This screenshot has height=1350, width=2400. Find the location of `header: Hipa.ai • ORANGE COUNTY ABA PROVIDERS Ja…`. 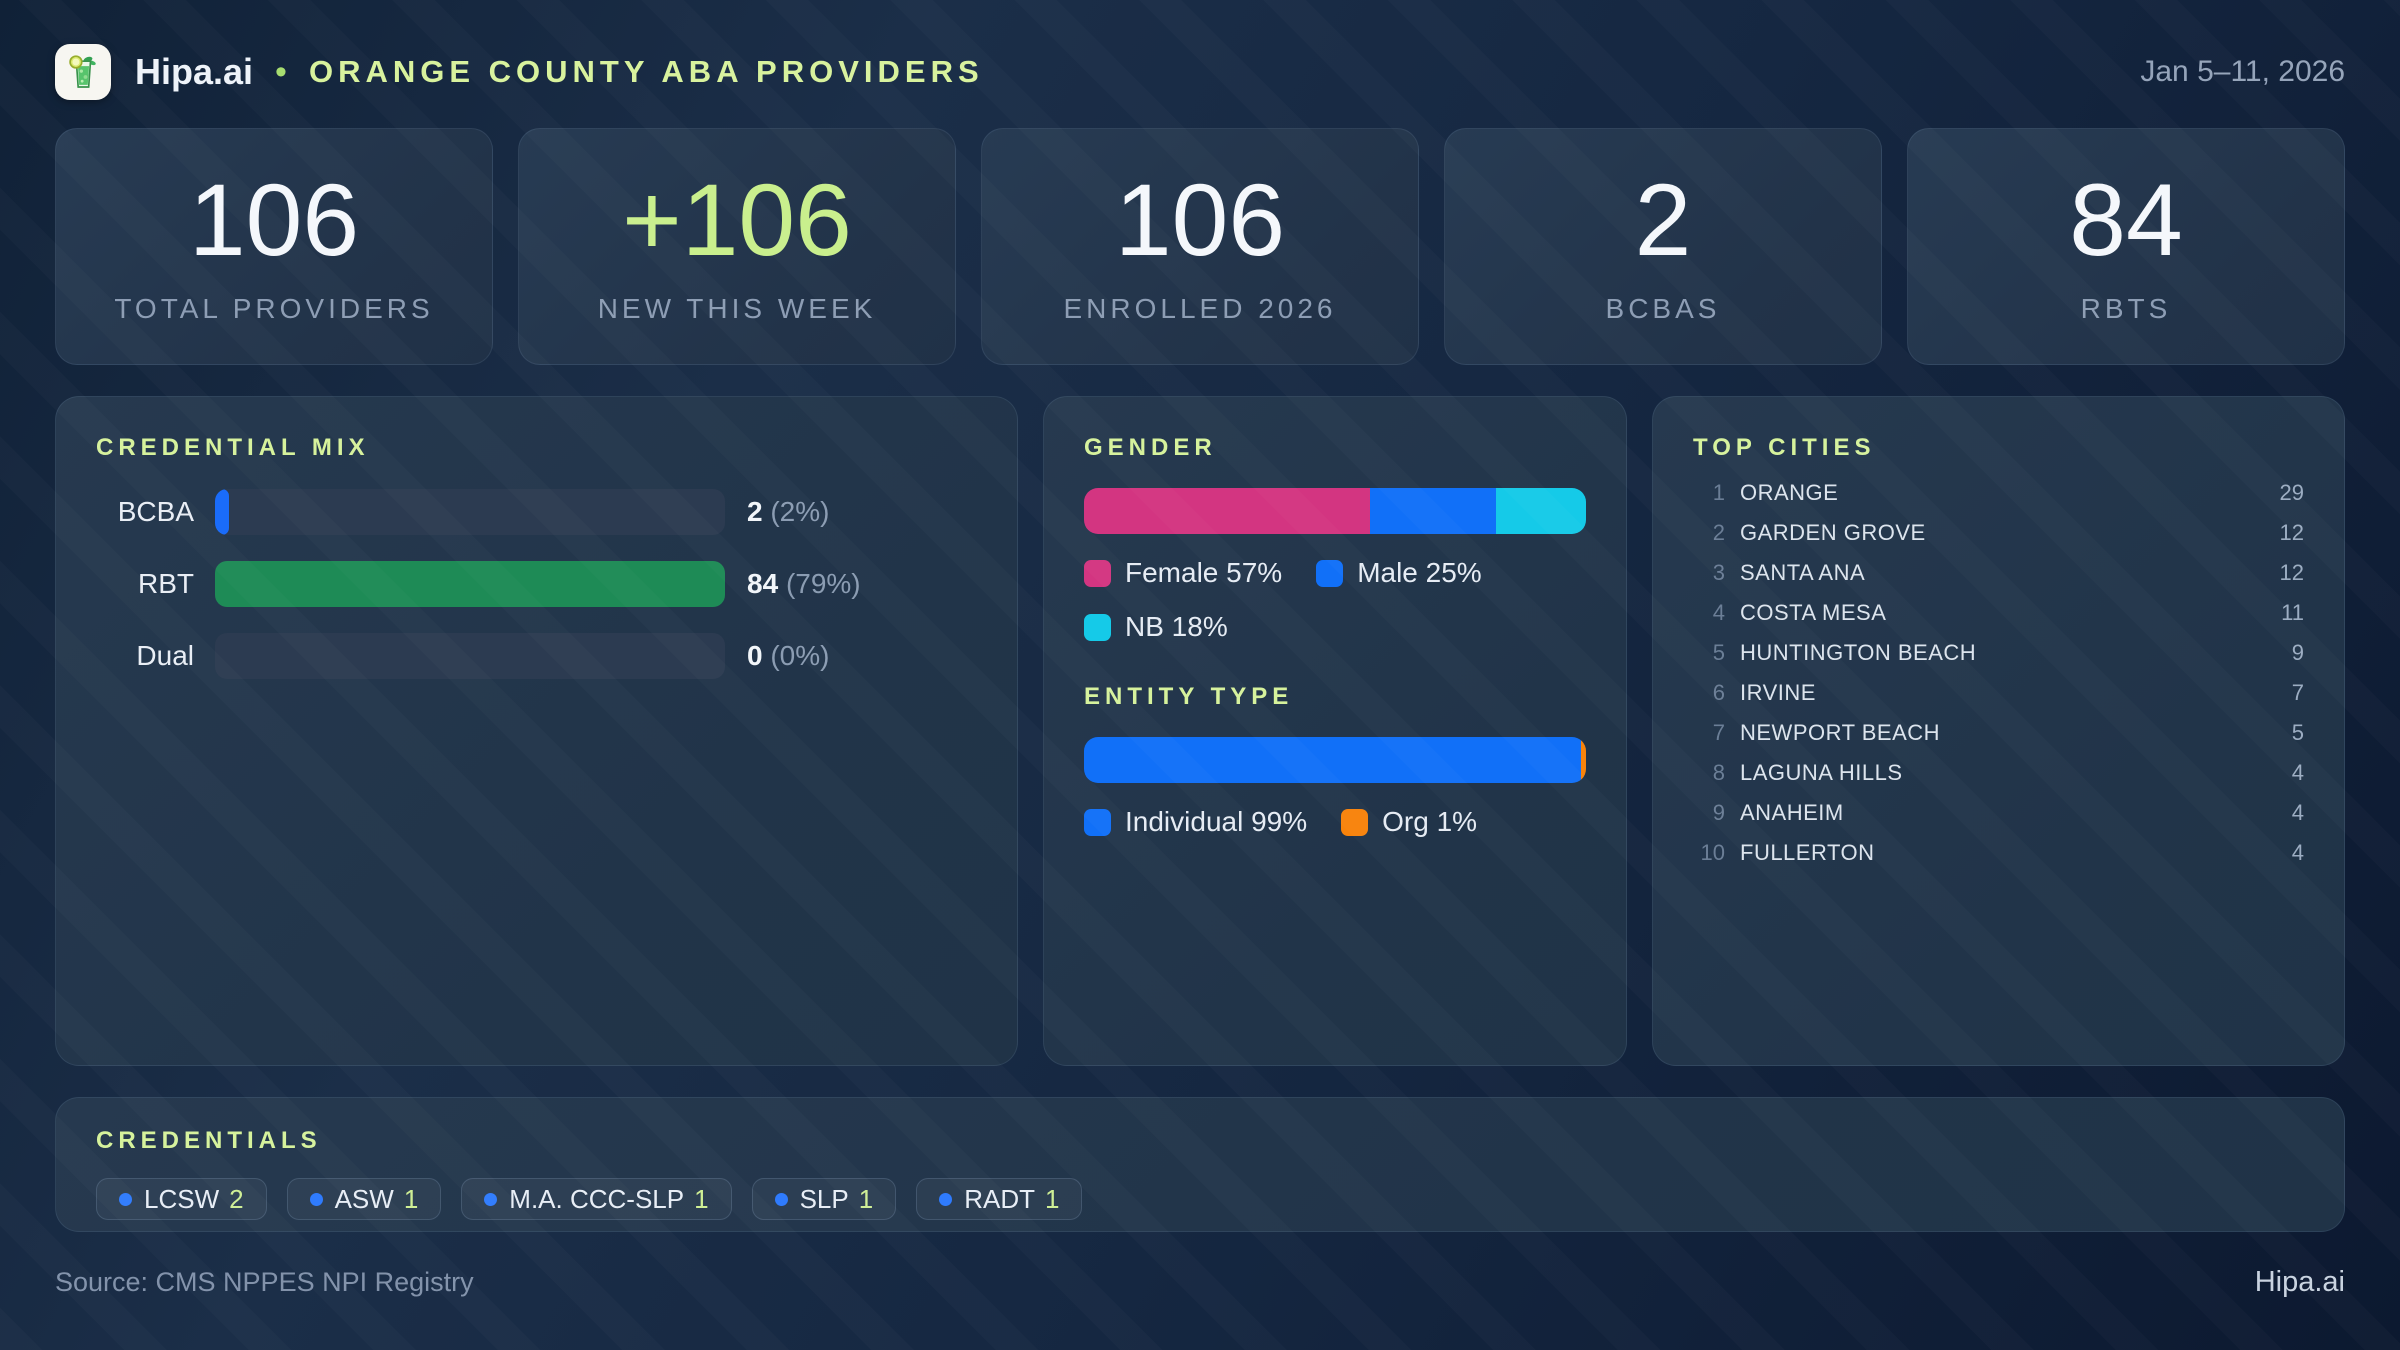

header: Hipa.ai • ORANGE COUNTY ABA PROVIDERS Ja… is located at coordinates (1200, 72).